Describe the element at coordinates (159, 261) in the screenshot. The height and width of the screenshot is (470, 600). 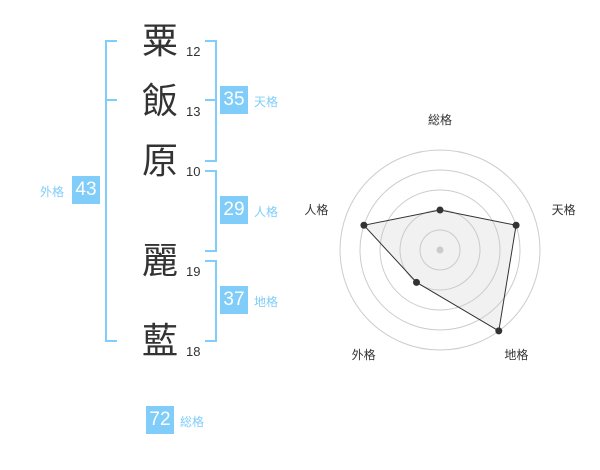
I see `name-char: 麗` at that location.